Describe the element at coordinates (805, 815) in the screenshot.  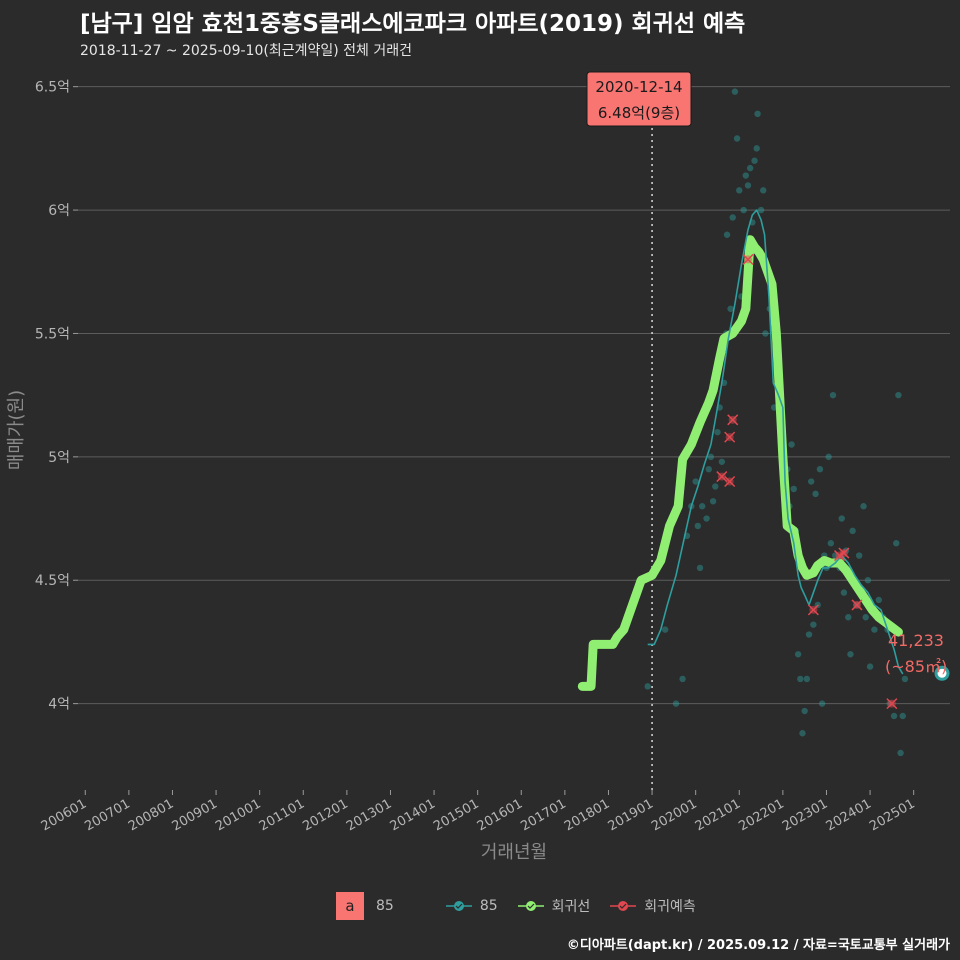
I see `x-tick-label: 202301` at that location.